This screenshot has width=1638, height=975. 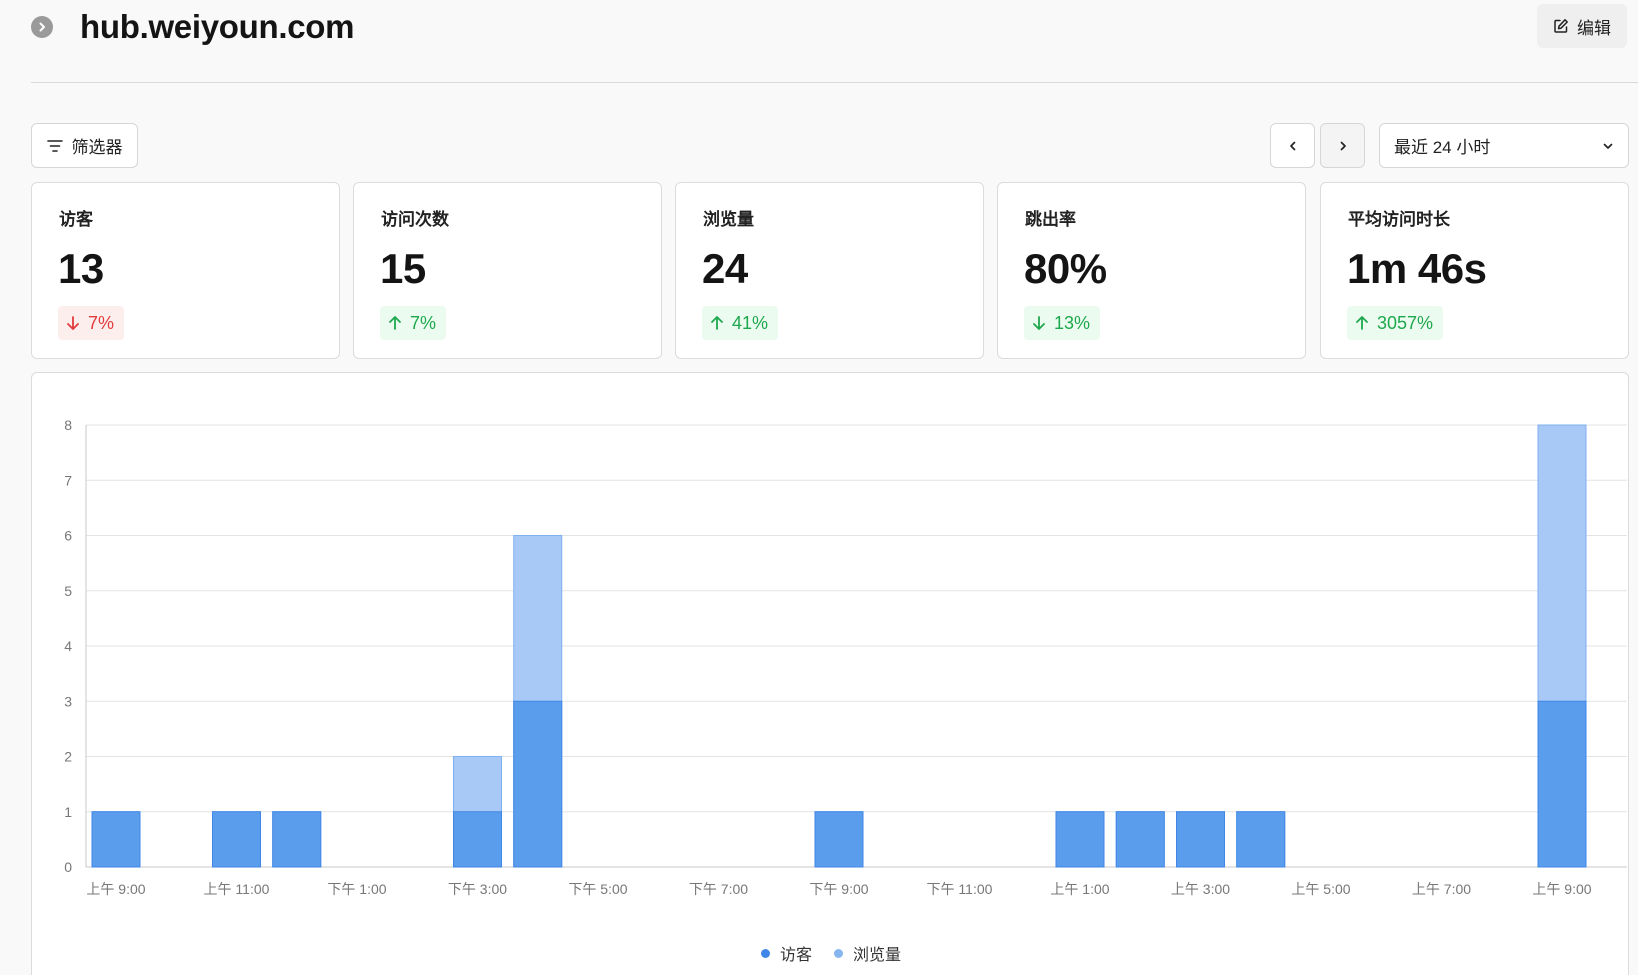 What do you see at coordinates (97, 147) in the screenshot?
I see `filter-button-label: 筛选器` at bounding box center [97, 147].